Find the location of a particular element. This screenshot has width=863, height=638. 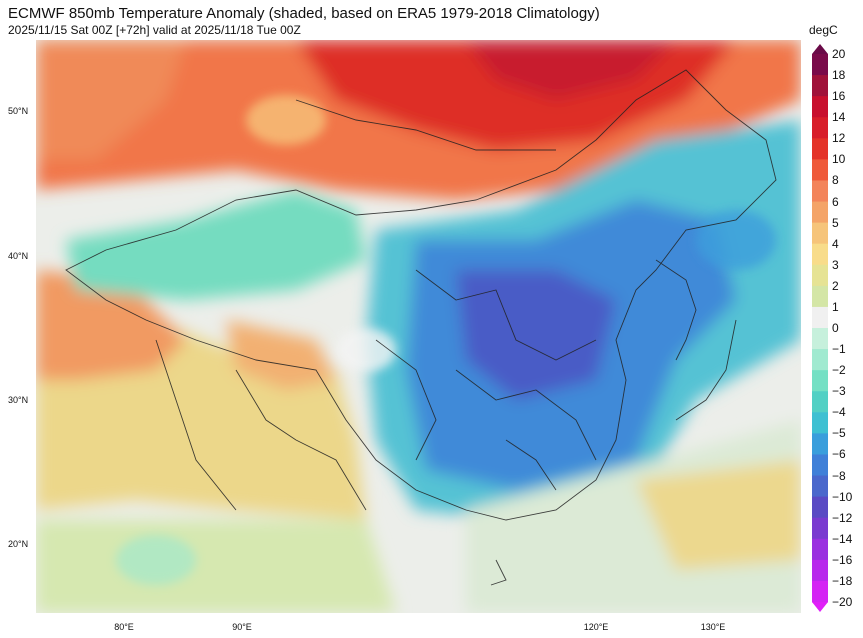

colorbar-tick-label: −6 is located at coordinates (839, 454).